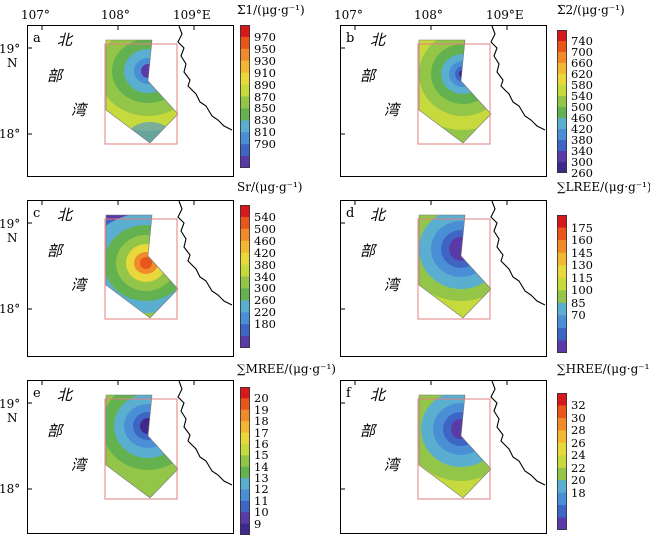  What do you see at coordinates (258, 523) in the screenshot?
I see `legend-tick-label: 9` at bounding box center [258, 523].